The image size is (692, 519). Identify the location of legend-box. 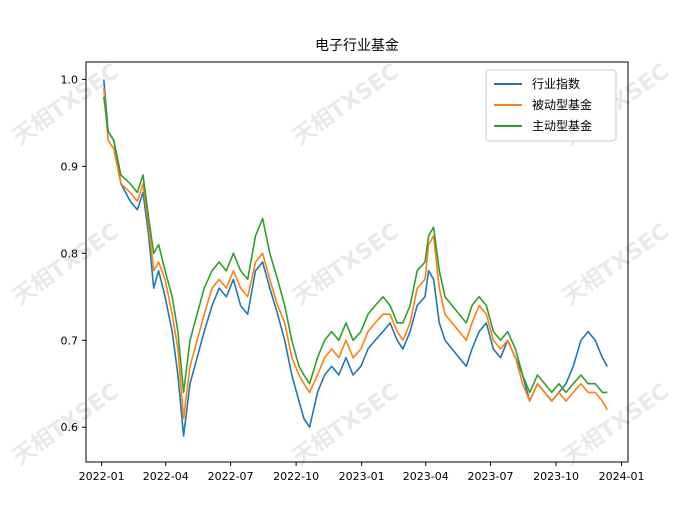
(551, 105).